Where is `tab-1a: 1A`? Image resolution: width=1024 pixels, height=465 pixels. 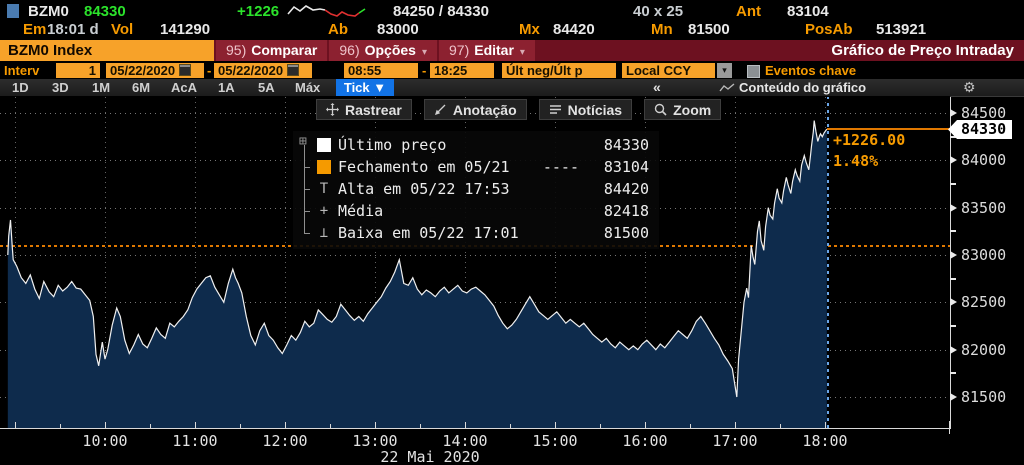
tab-1a: 1A is located at coordinates (226, 87).